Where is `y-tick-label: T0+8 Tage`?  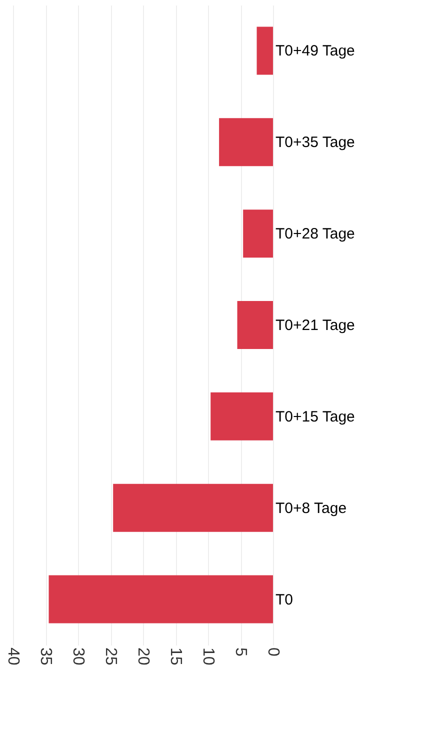 y-tick-label: T0+8 Tage is located at coordinates (311, 508).